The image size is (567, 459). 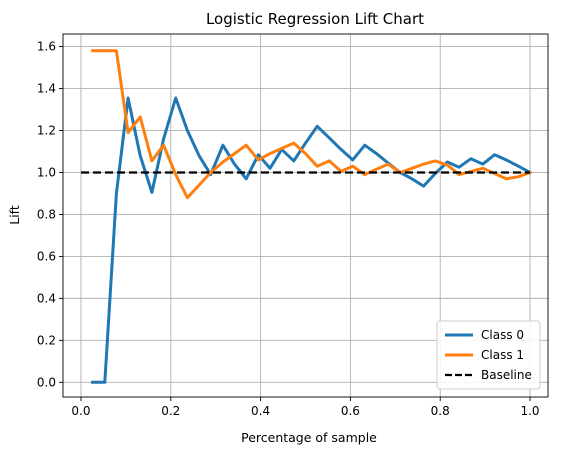 I want to click on legend-label: Class 0, so click(x=502, y=335).